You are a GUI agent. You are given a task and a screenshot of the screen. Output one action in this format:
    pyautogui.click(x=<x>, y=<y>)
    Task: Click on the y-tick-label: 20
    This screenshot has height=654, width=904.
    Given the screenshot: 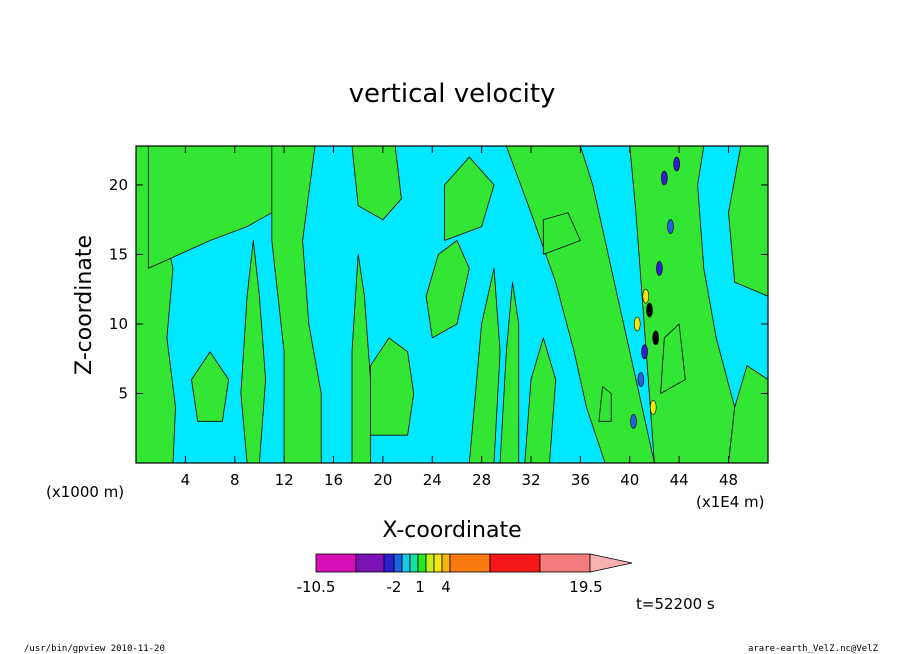 What is the action you would take?
    pyautogui.click(x=118, y=185)
    